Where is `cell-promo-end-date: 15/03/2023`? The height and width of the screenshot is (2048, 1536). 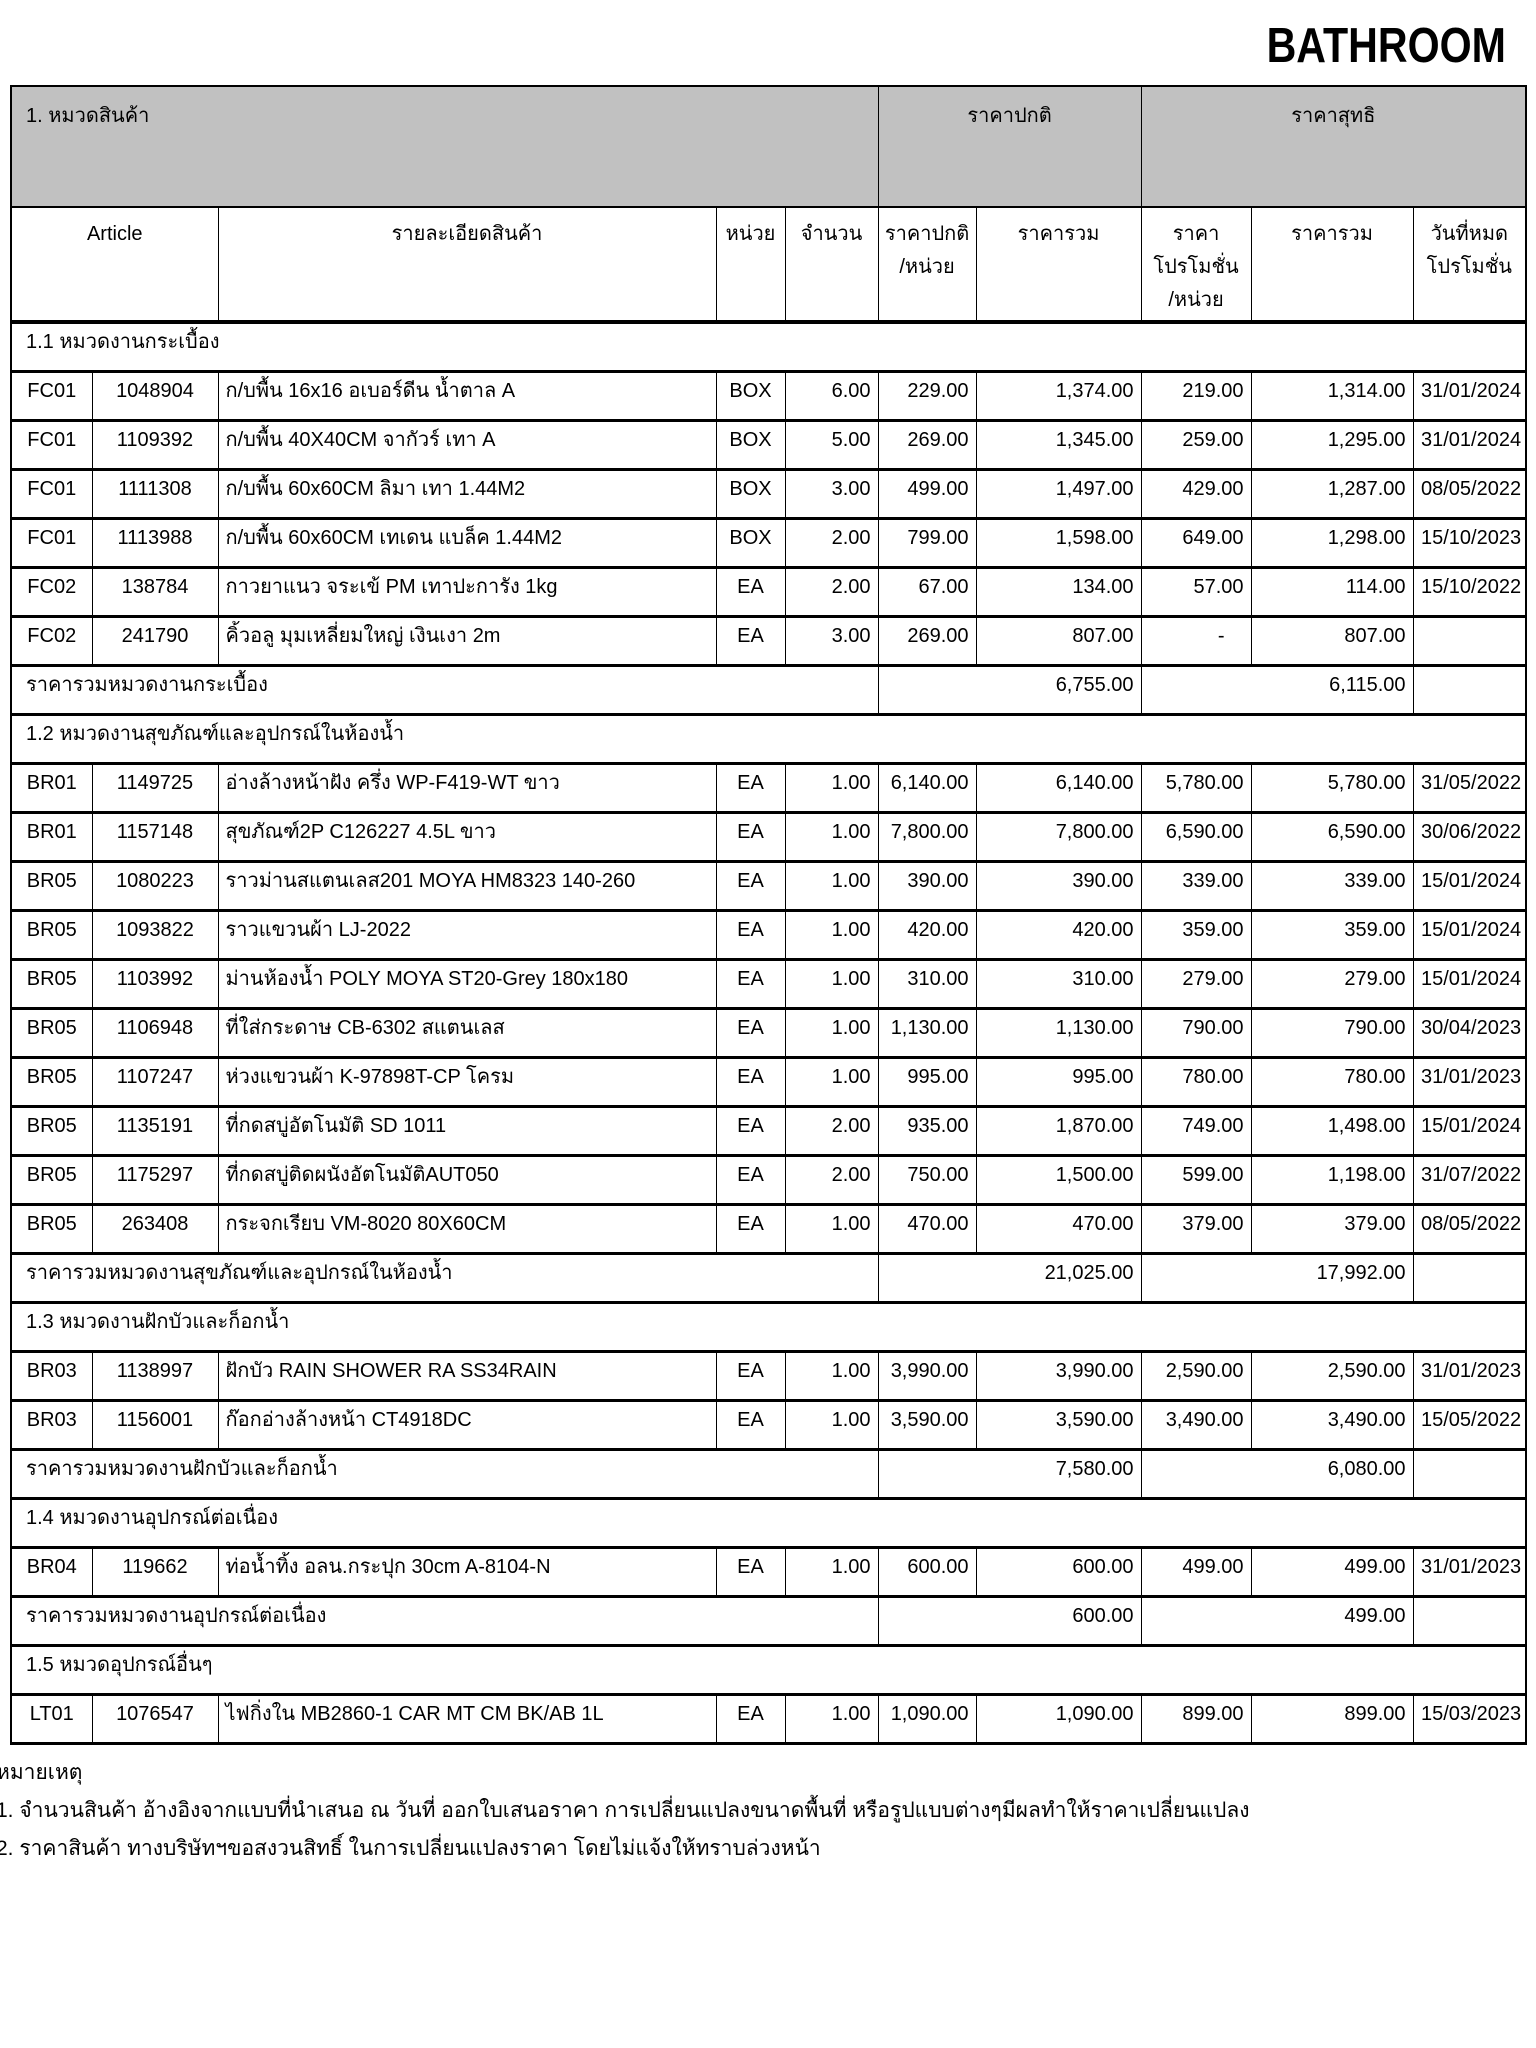 cell-promo-end-date: 15/03/2023 is located at coordinates (1469, 1719).